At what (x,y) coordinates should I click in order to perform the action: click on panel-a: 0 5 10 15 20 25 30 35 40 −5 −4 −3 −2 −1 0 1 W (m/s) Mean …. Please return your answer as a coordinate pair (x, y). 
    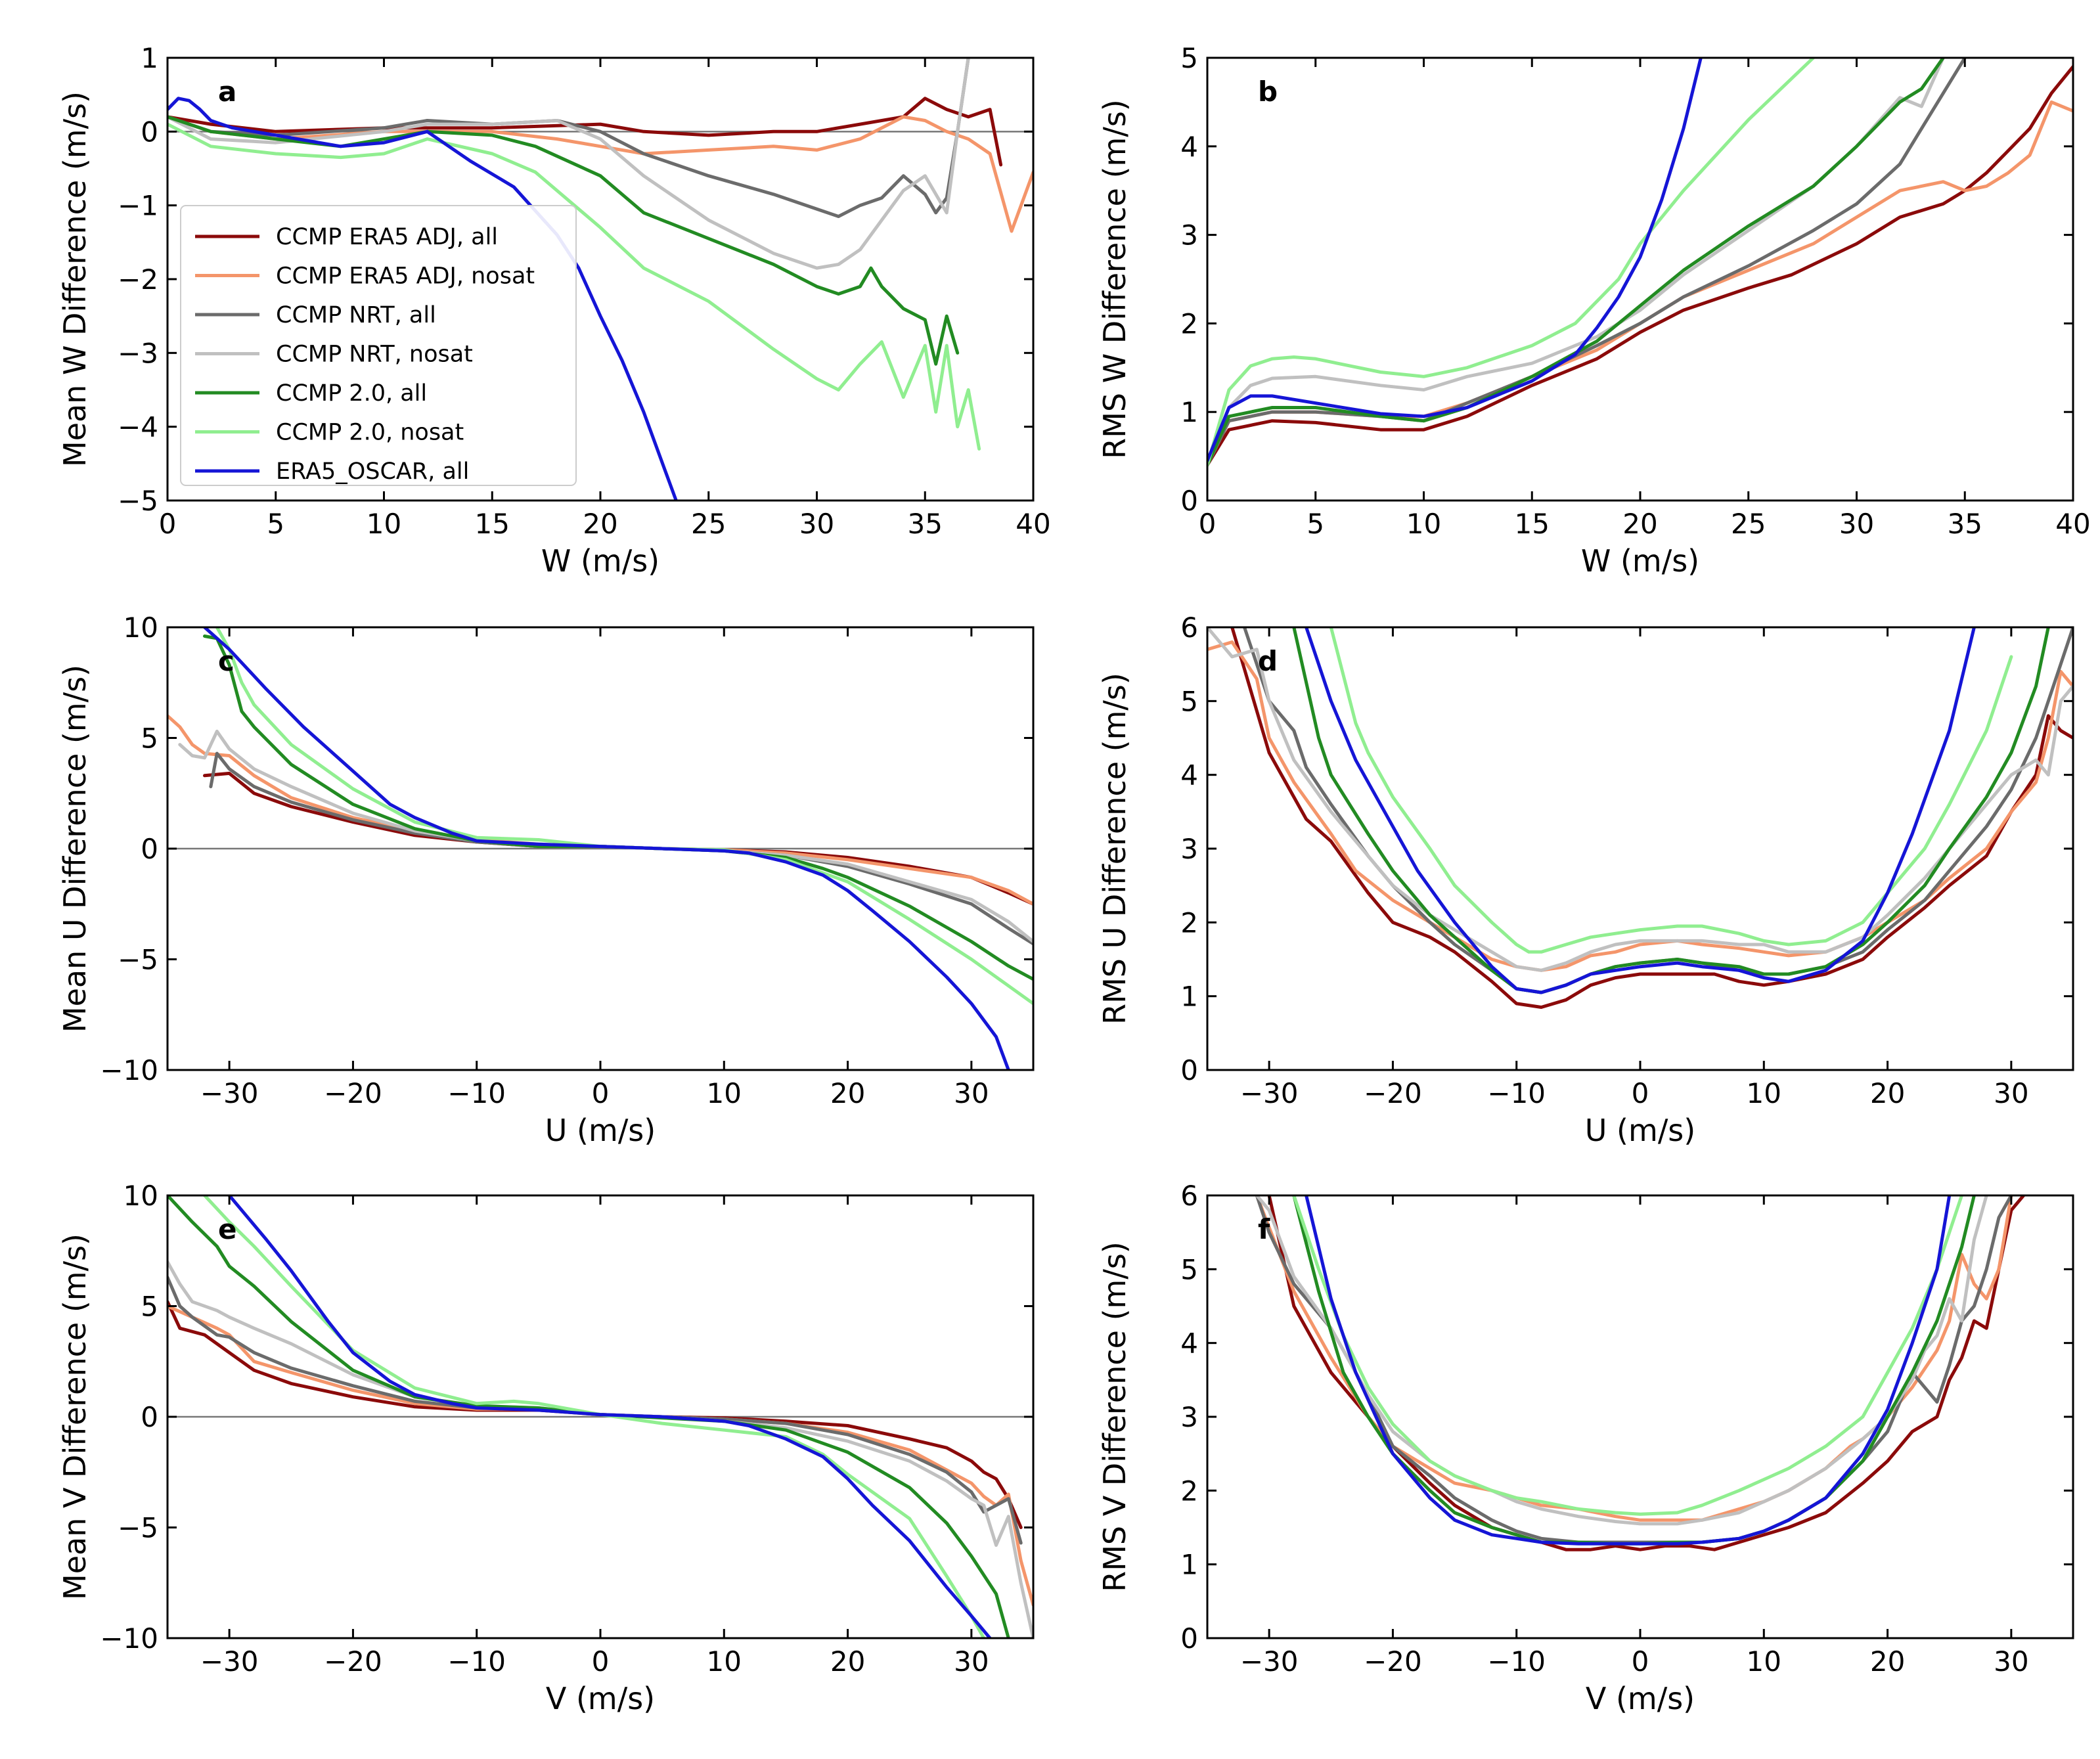
    Looking at the image, I should click on (554, 310).